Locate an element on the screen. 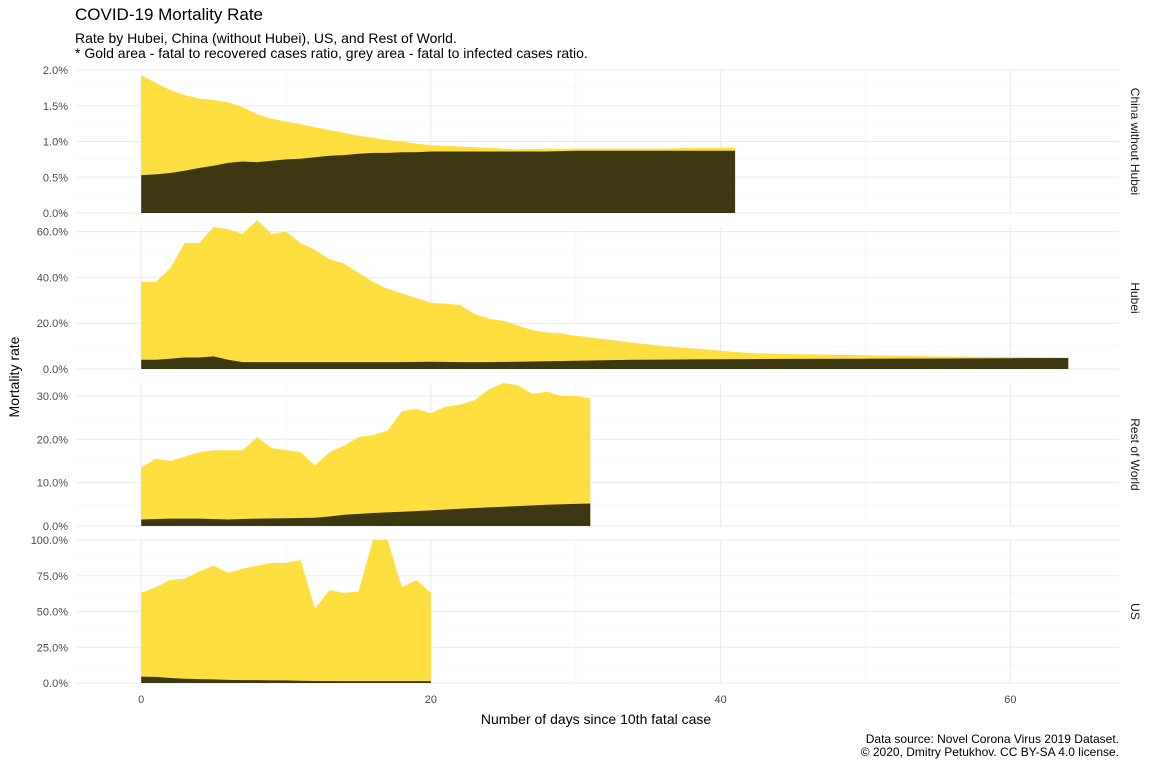  facet-strip-label: China without Hubei is located at coordinates (1135, 141).